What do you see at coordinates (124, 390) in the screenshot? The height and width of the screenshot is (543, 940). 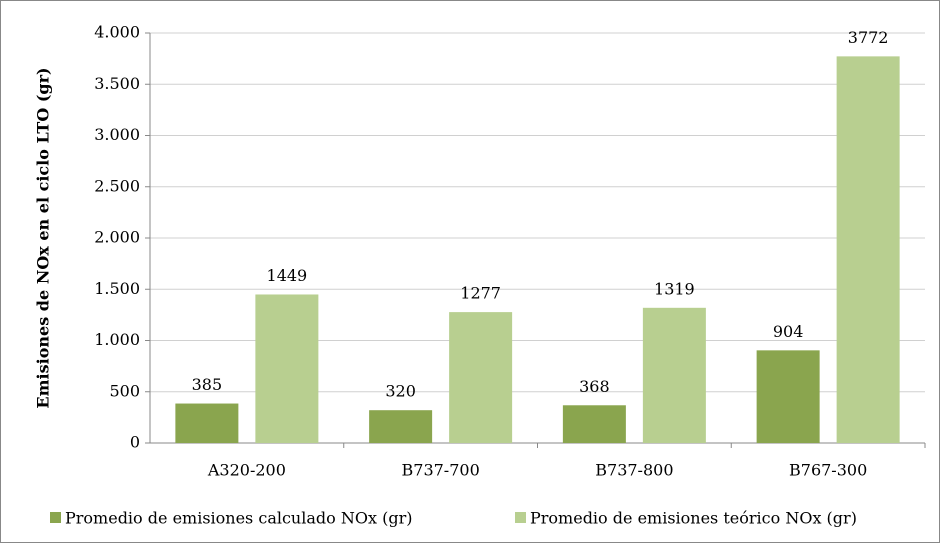 I see `y-tick-label: 500` at bounding box center [124, 390].